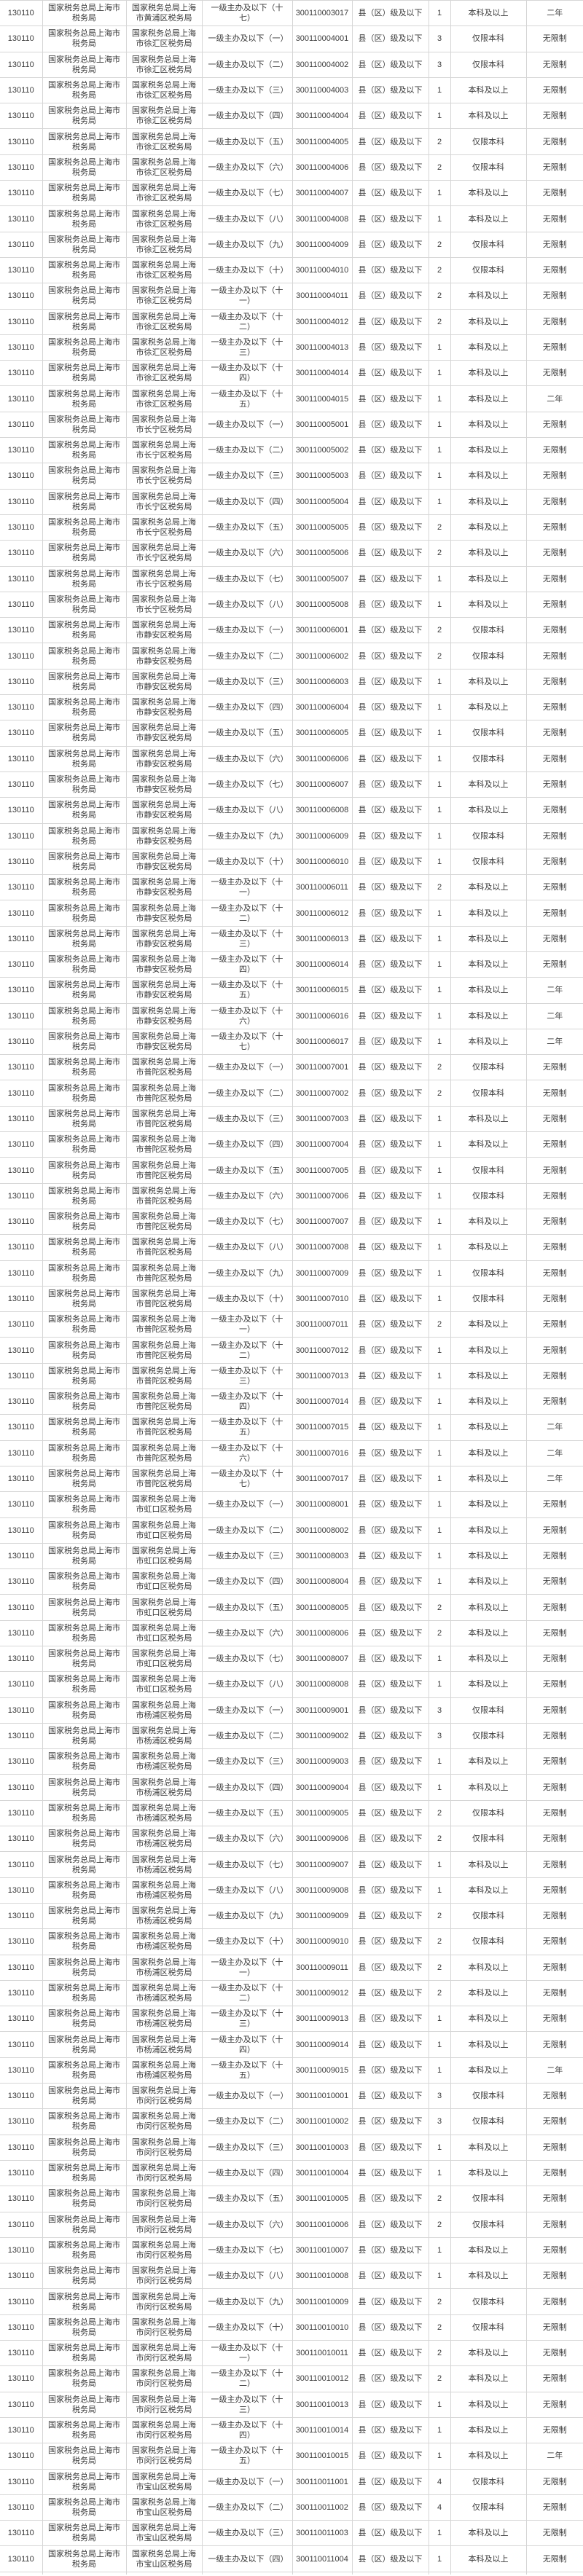 Image resolution: width=583 pixels, height=2576 pixels. I want to click on position-code-cell: 300110006001, so click(322, 630).